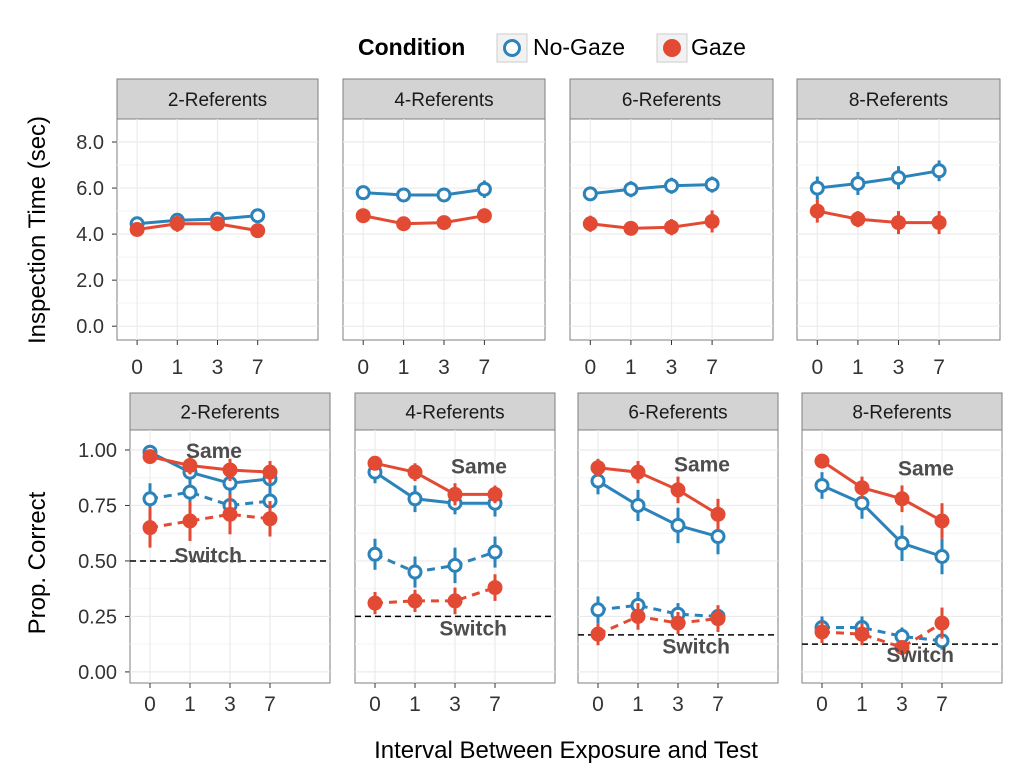  I want to click on top-y-tick-label: 4.0, so click(90, 235).